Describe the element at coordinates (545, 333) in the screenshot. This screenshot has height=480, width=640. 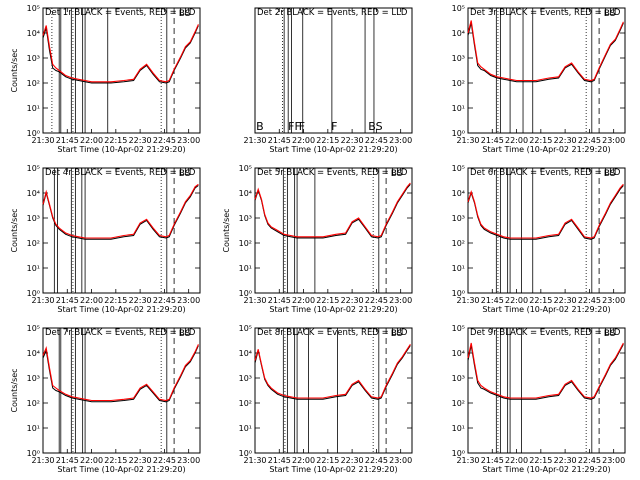
I see `panel-title: Det 9r BLACK = Events, RED = LLD` at that location.